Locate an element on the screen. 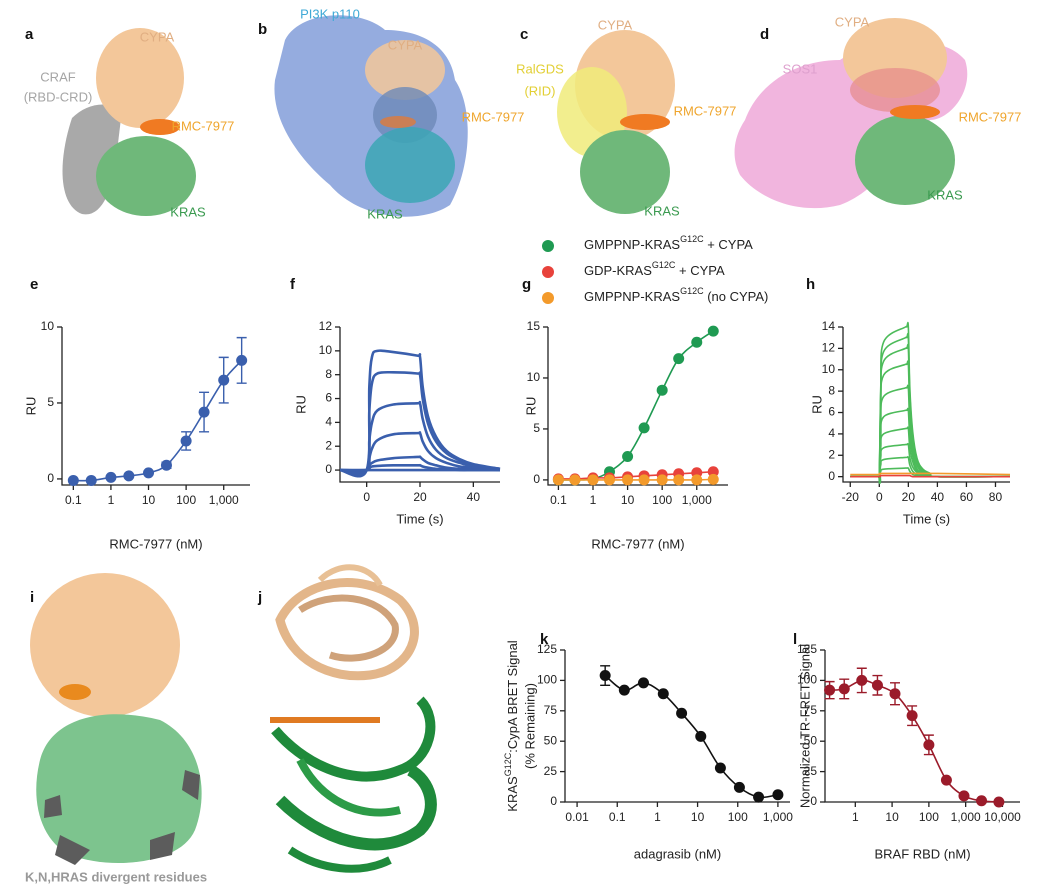 The height and width of the screenshot is (895, 1044). y-tick-label: 2 is located at coordinates (328, 445).